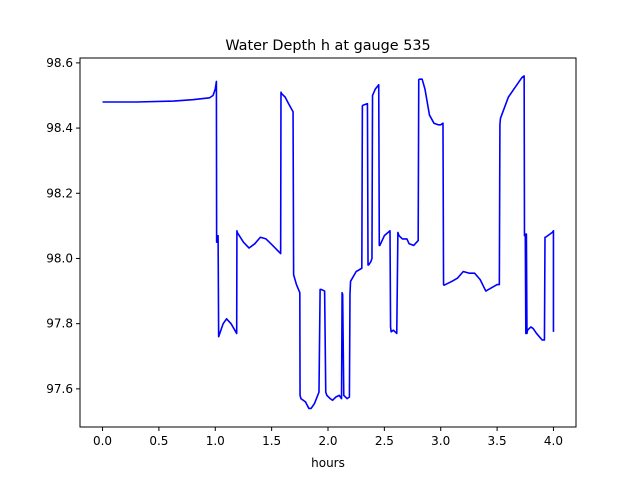 The image size is (640, 480). Describe the element at coordinates (59, 63) in the screenshot. I see `y-tick-label: 98.6` at that location.